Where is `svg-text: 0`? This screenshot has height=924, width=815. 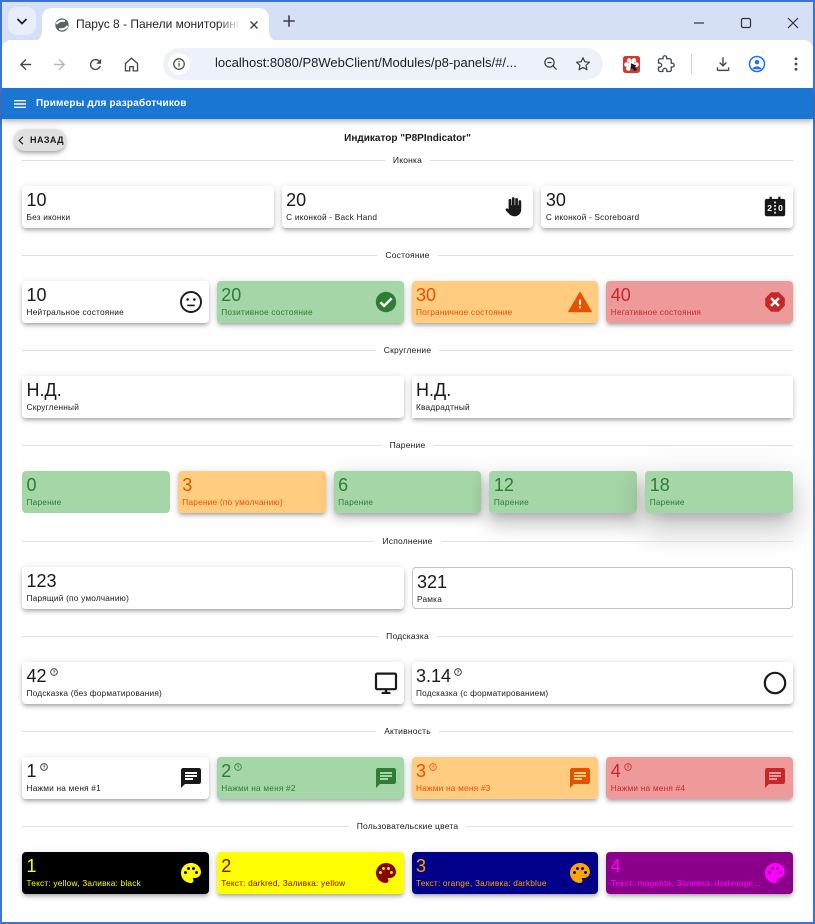 svg-text: 0 is located at coordinates (780, 208).